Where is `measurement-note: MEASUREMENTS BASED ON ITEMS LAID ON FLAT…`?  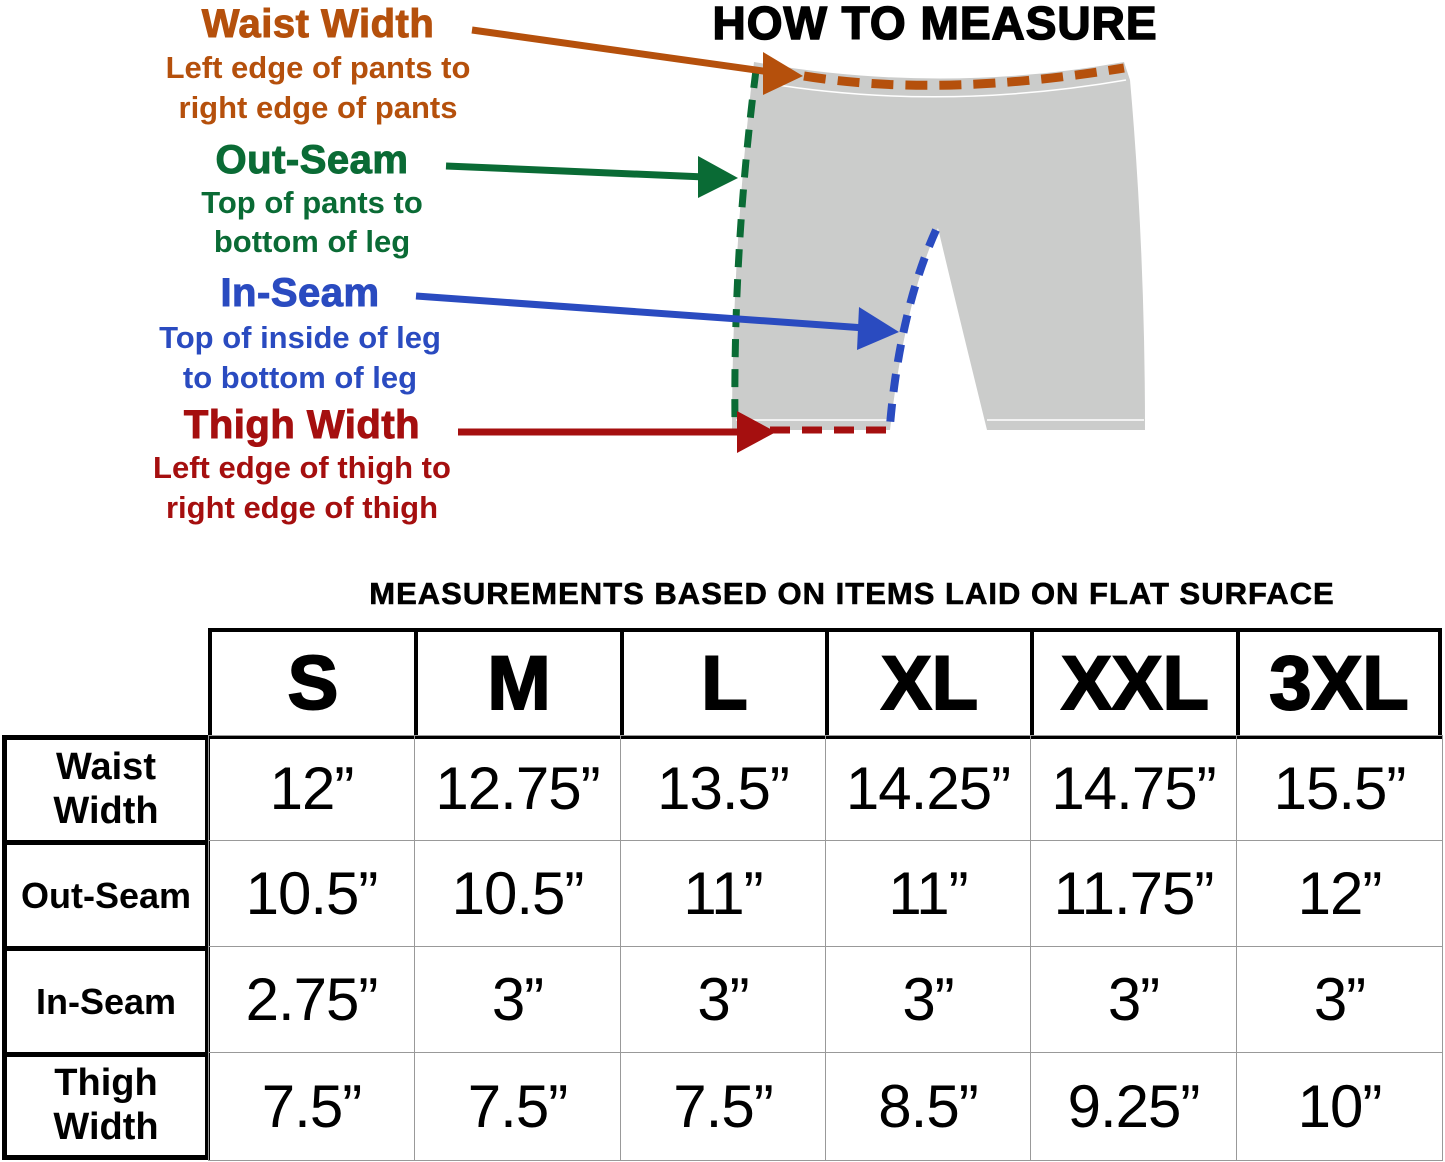 measurement-note: MEASUREMENTS BASED ON ITEMS LAID ON FLAT… is located at coordinates (852, 593).